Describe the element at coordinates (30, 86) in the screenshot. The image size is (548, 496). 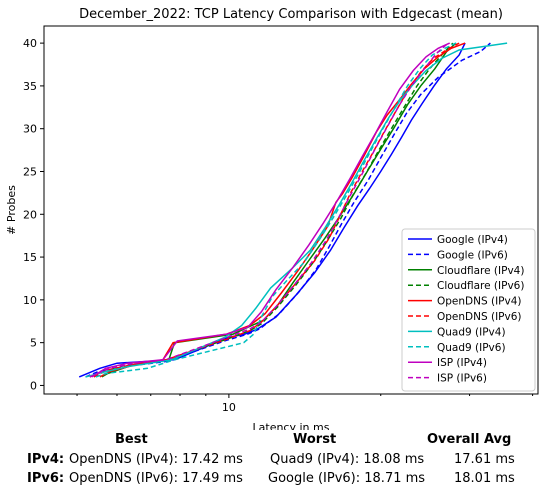
I see `y-tick-label: 35` at that location.